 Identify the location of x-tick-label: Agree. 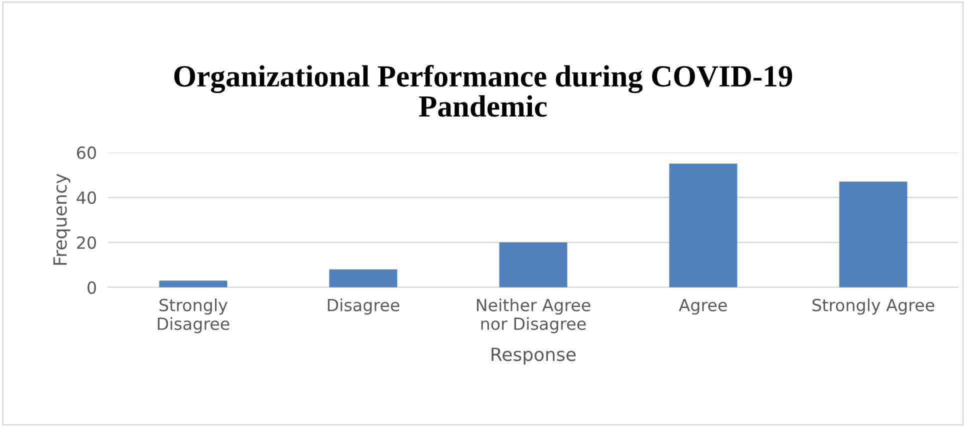
(702, 306).